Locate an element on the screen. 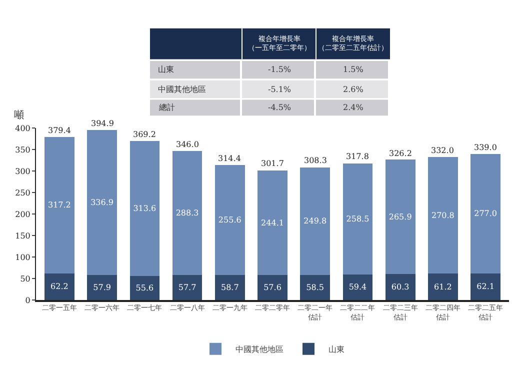 Image resolution: width=519 pixels, height=373 pixels. total-label: 346.0 is located at coordinates (187, 144).